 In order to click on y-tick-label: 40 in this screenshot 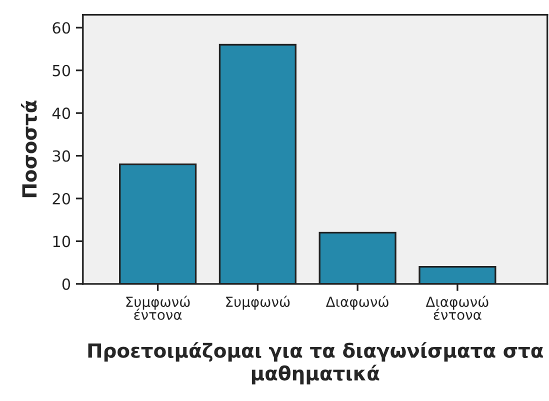, I will do `click(61, 114)`.